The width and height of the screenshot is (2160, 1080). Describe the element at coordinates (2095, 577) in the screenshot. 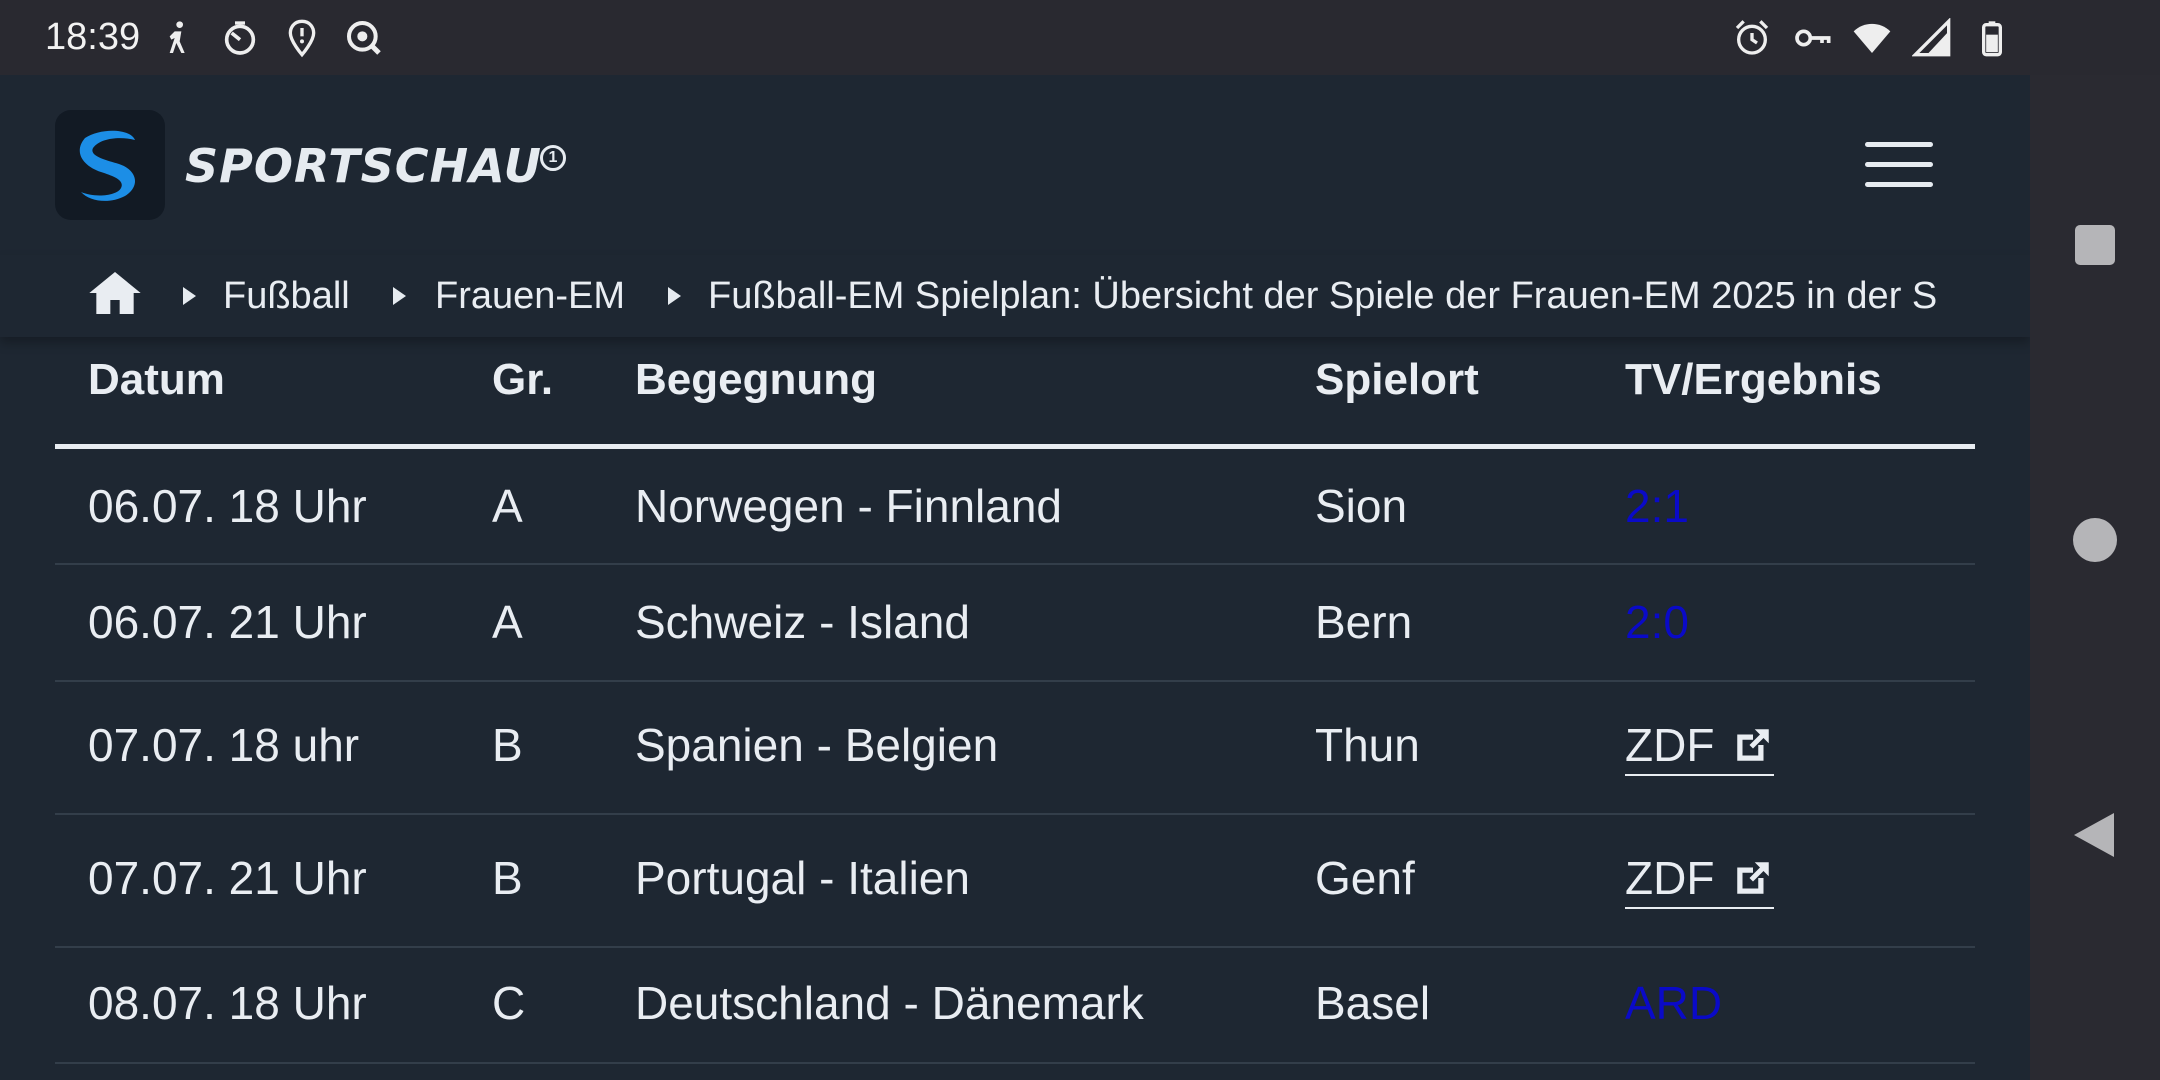

I see `system-navigation-bar` at that location.